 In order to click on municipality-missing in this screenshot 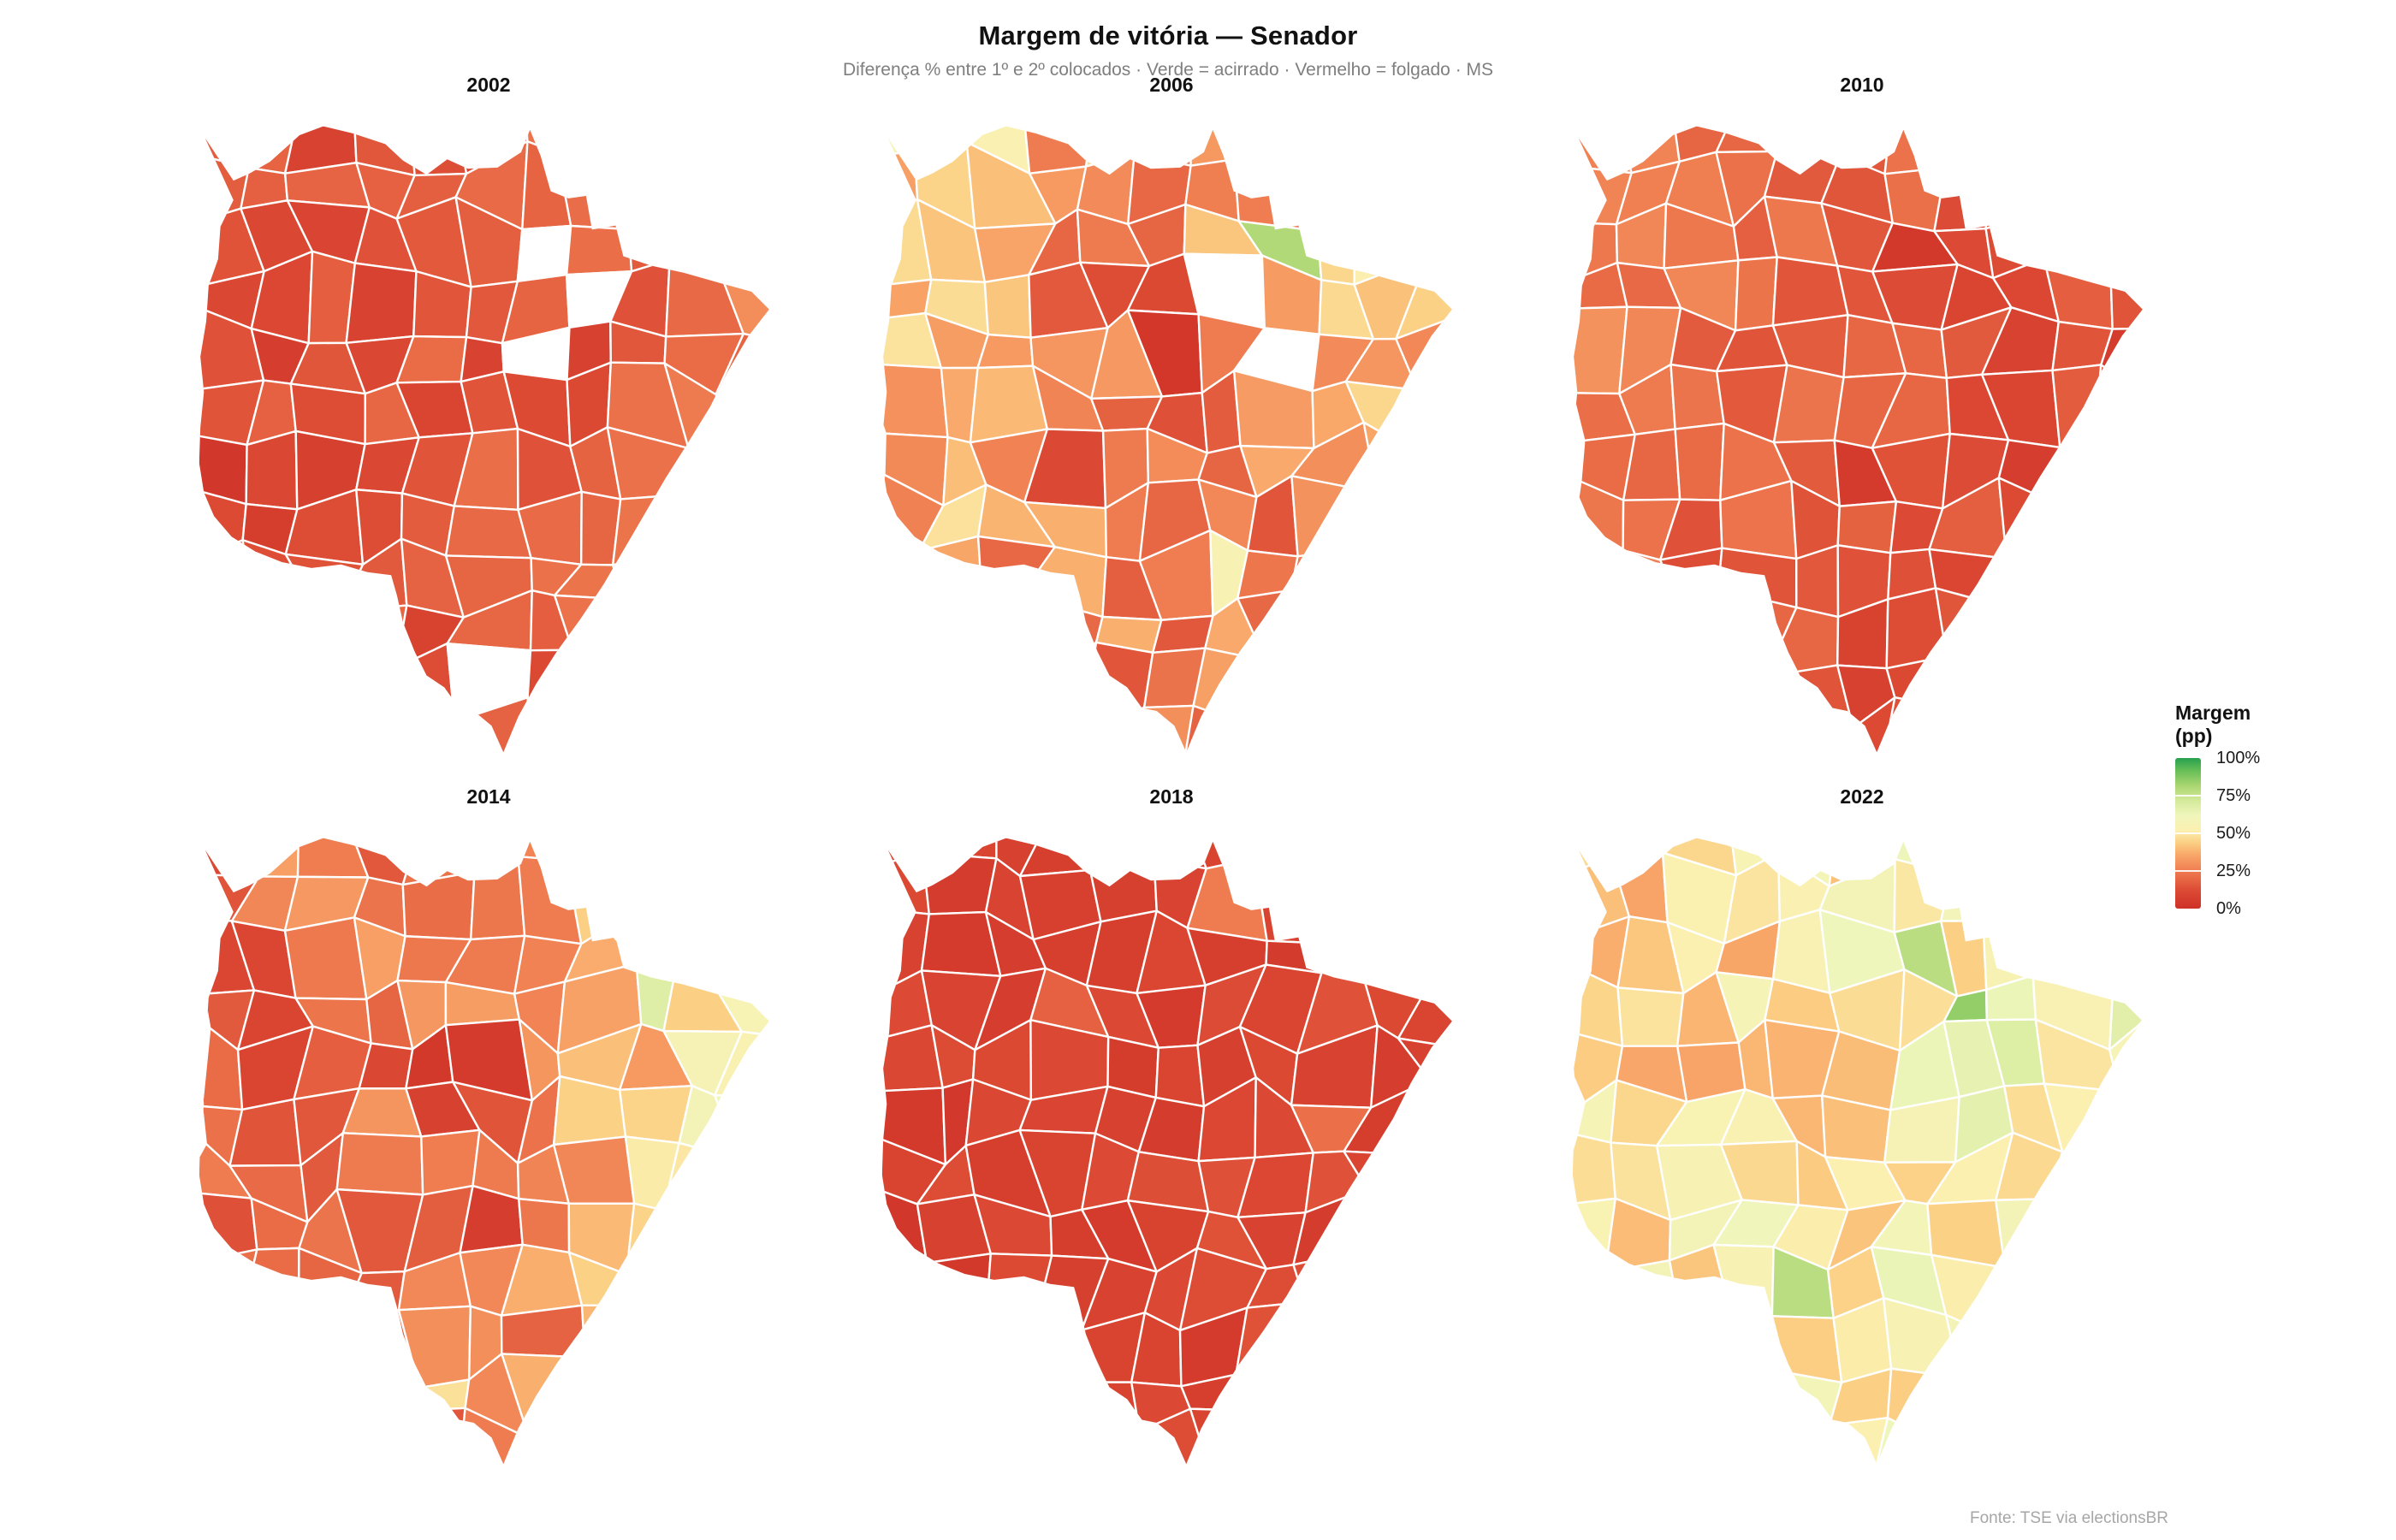, I will do `click(544, 253)`.